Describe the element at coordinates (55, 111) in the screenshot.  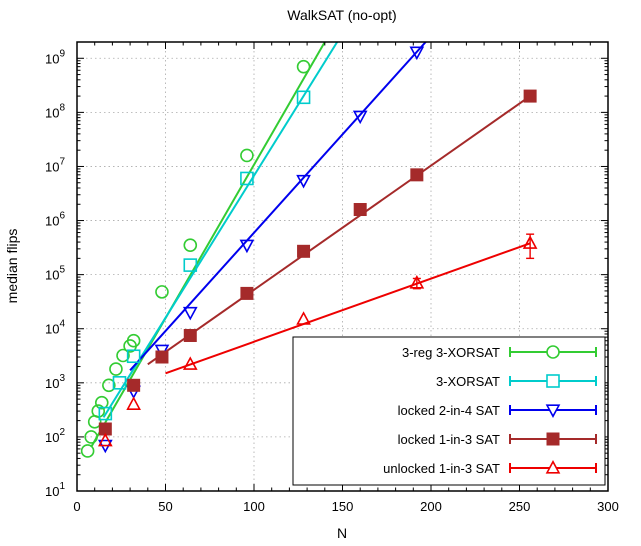
I see `y-tick-label: 10⁸` at that location.